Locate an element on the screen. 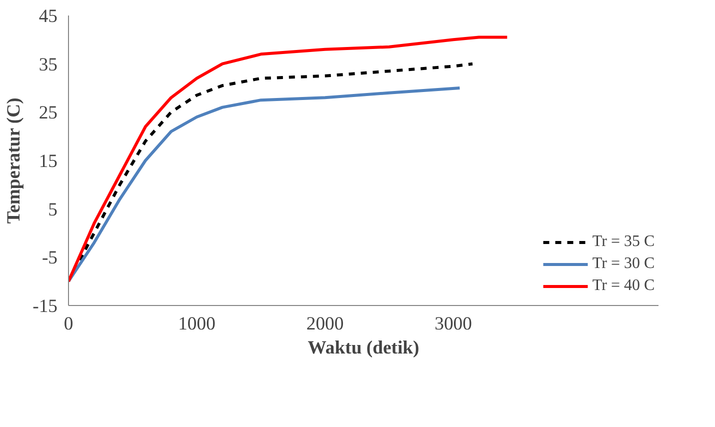  x-tick-label: 3000 is located at coordinates (453, 324).